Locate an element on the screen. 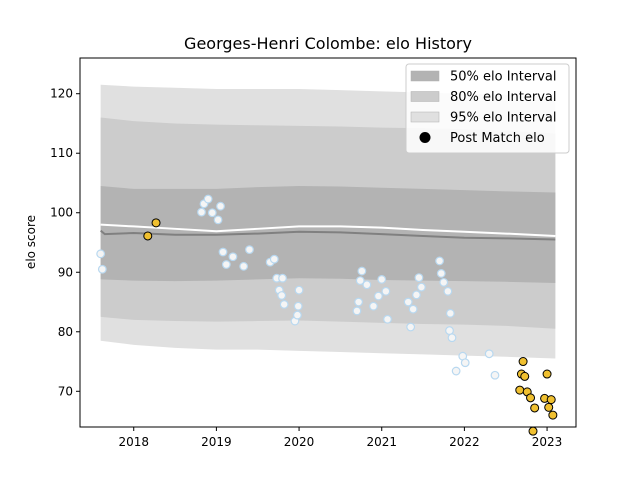 This screenshot has width=640, height=480. x-tick-label: 2018 is located at coordinates (133, 442).